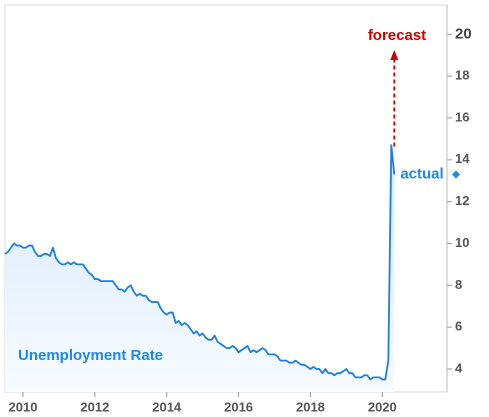 This screenshot has width=489, height=417. Describe the element at coordinates (397, 35) in the screenshot. I see `forecast-label: forecast` at that location.